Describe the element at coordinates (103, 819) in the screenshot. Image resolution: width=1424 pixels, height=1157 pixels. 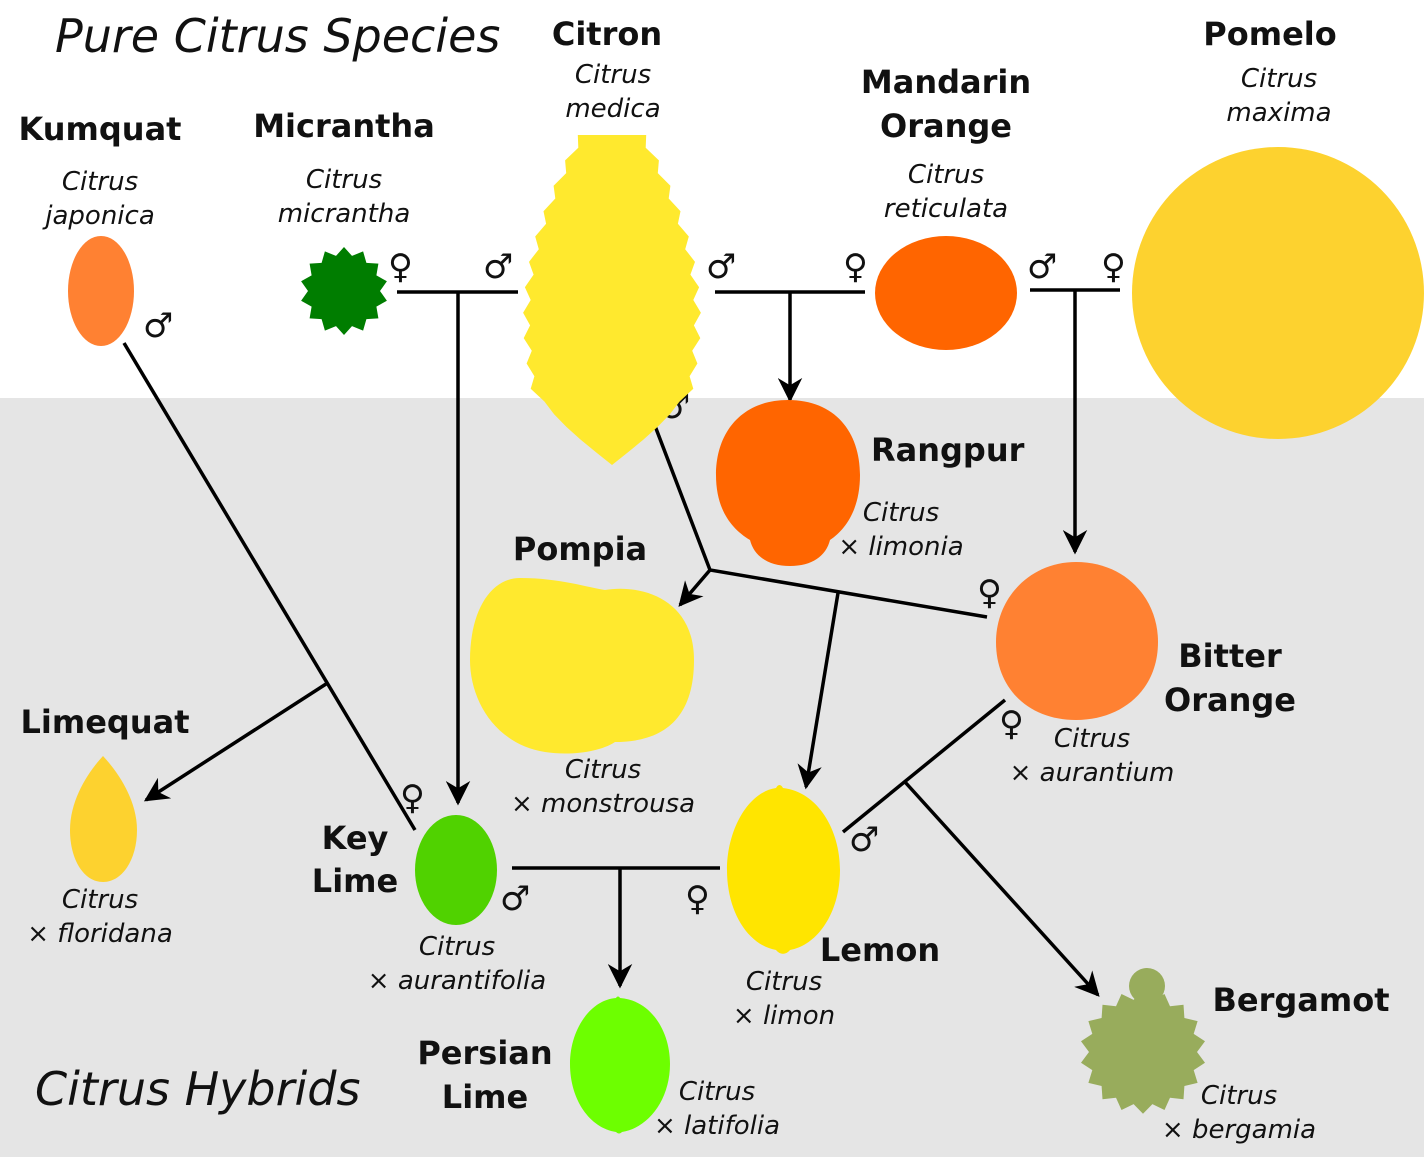
I see `limequat-fruit-icon` at that location.